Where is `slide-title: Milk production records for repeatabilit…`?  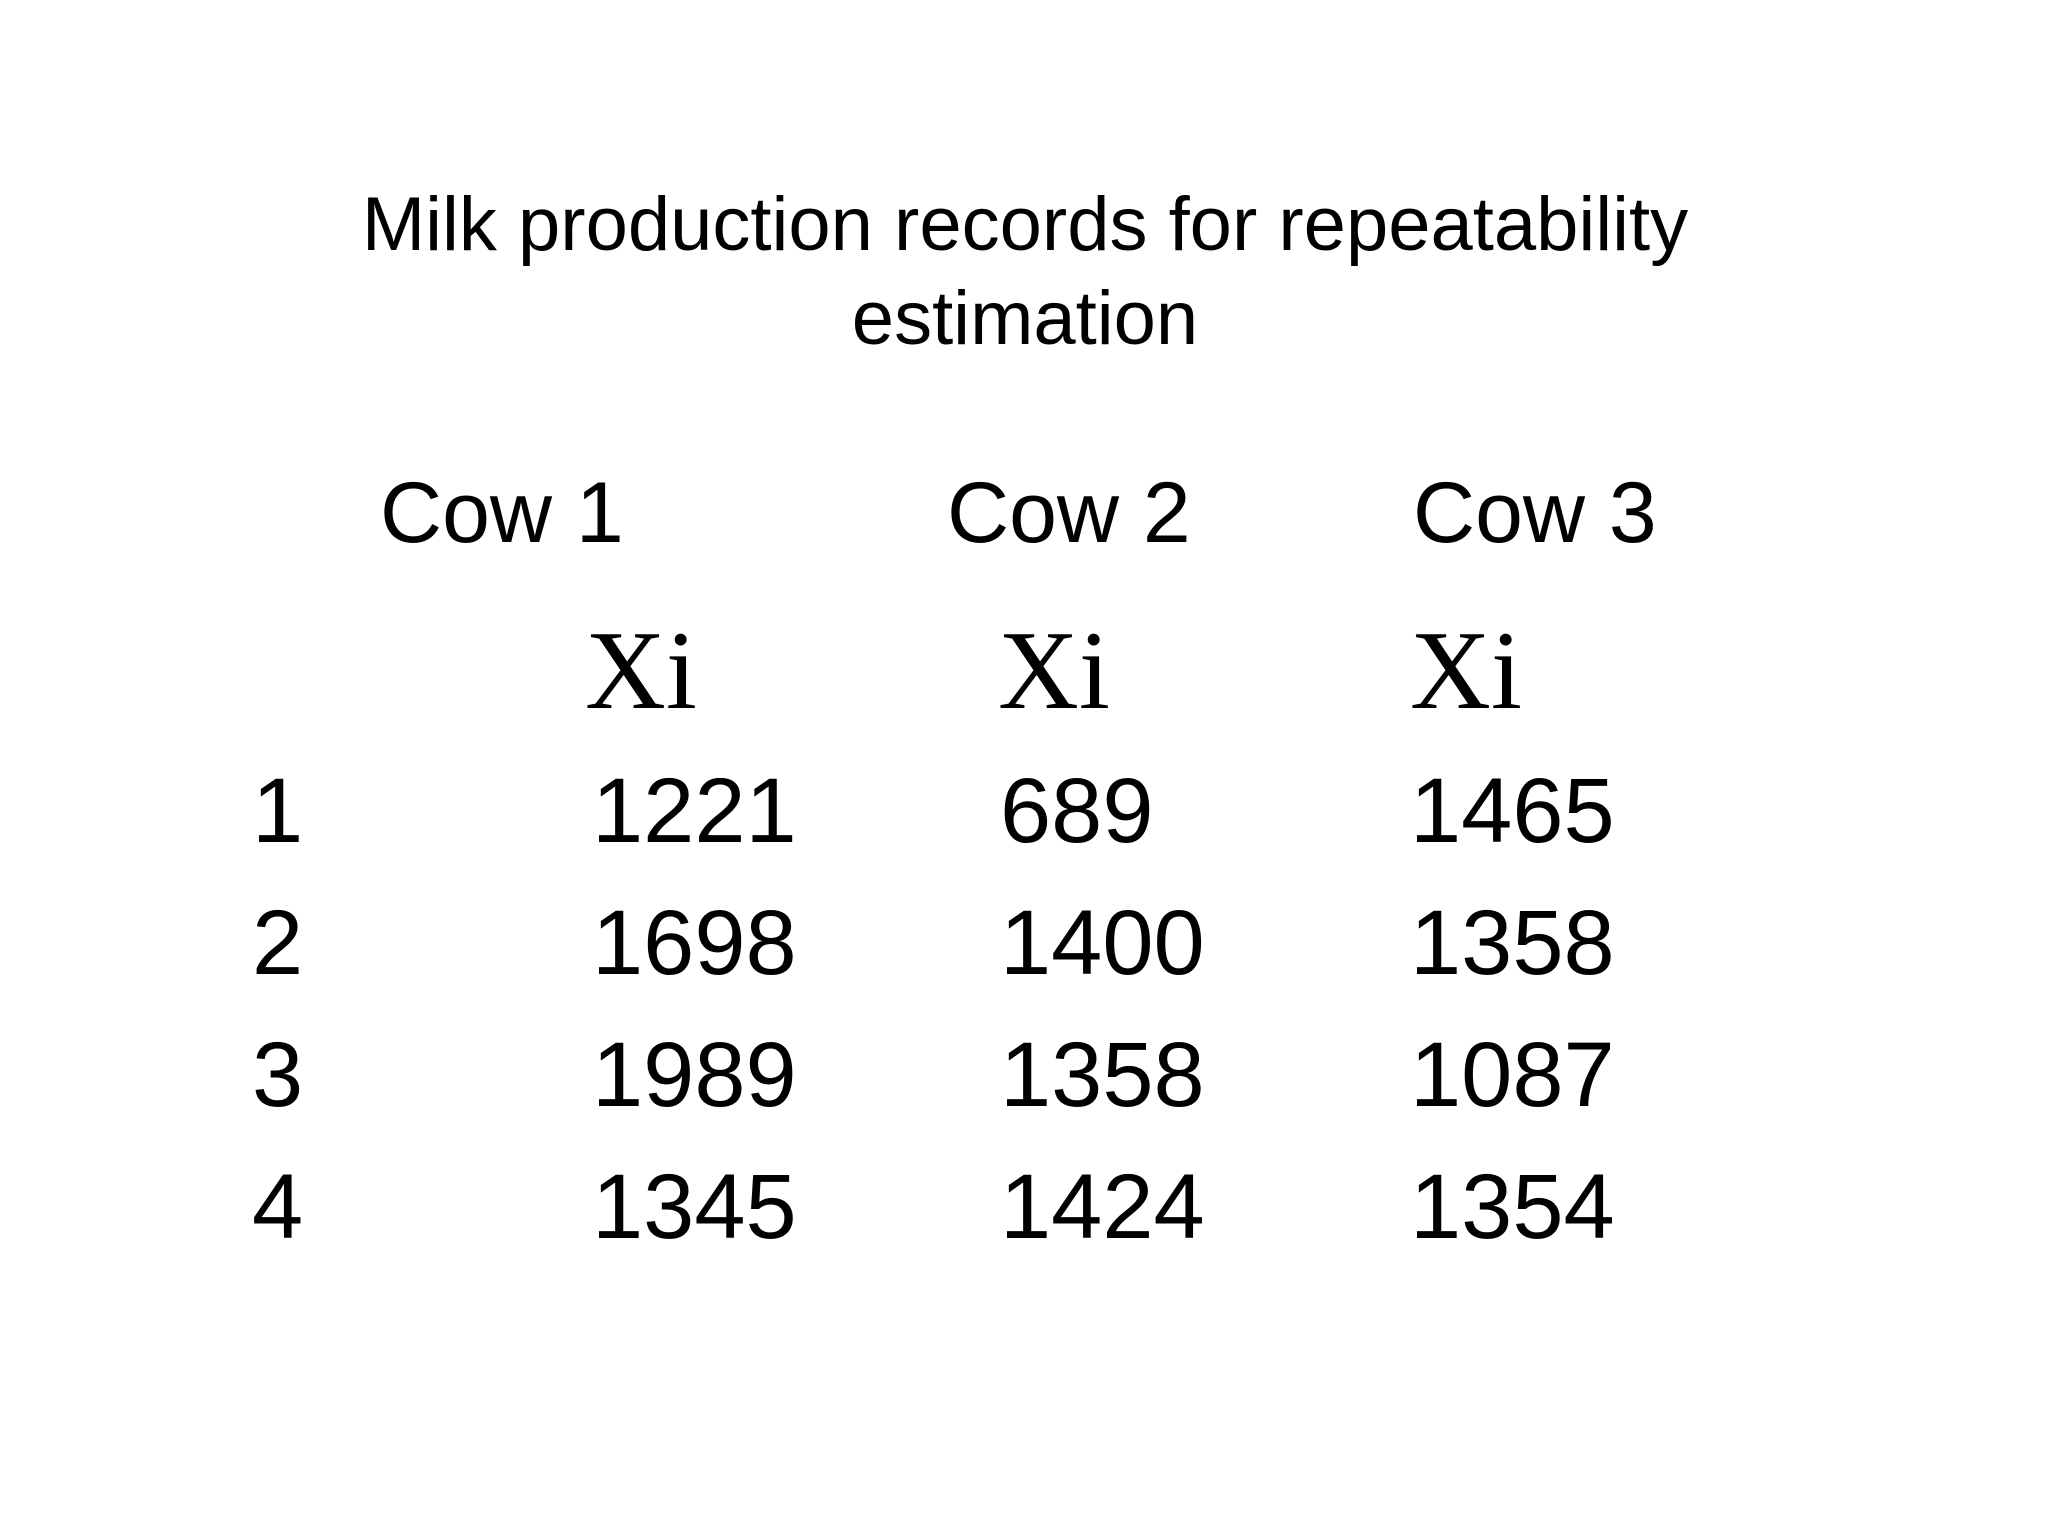 slide-title: Milk production records for repeatabilit… is located at coordinates (1025, 272).